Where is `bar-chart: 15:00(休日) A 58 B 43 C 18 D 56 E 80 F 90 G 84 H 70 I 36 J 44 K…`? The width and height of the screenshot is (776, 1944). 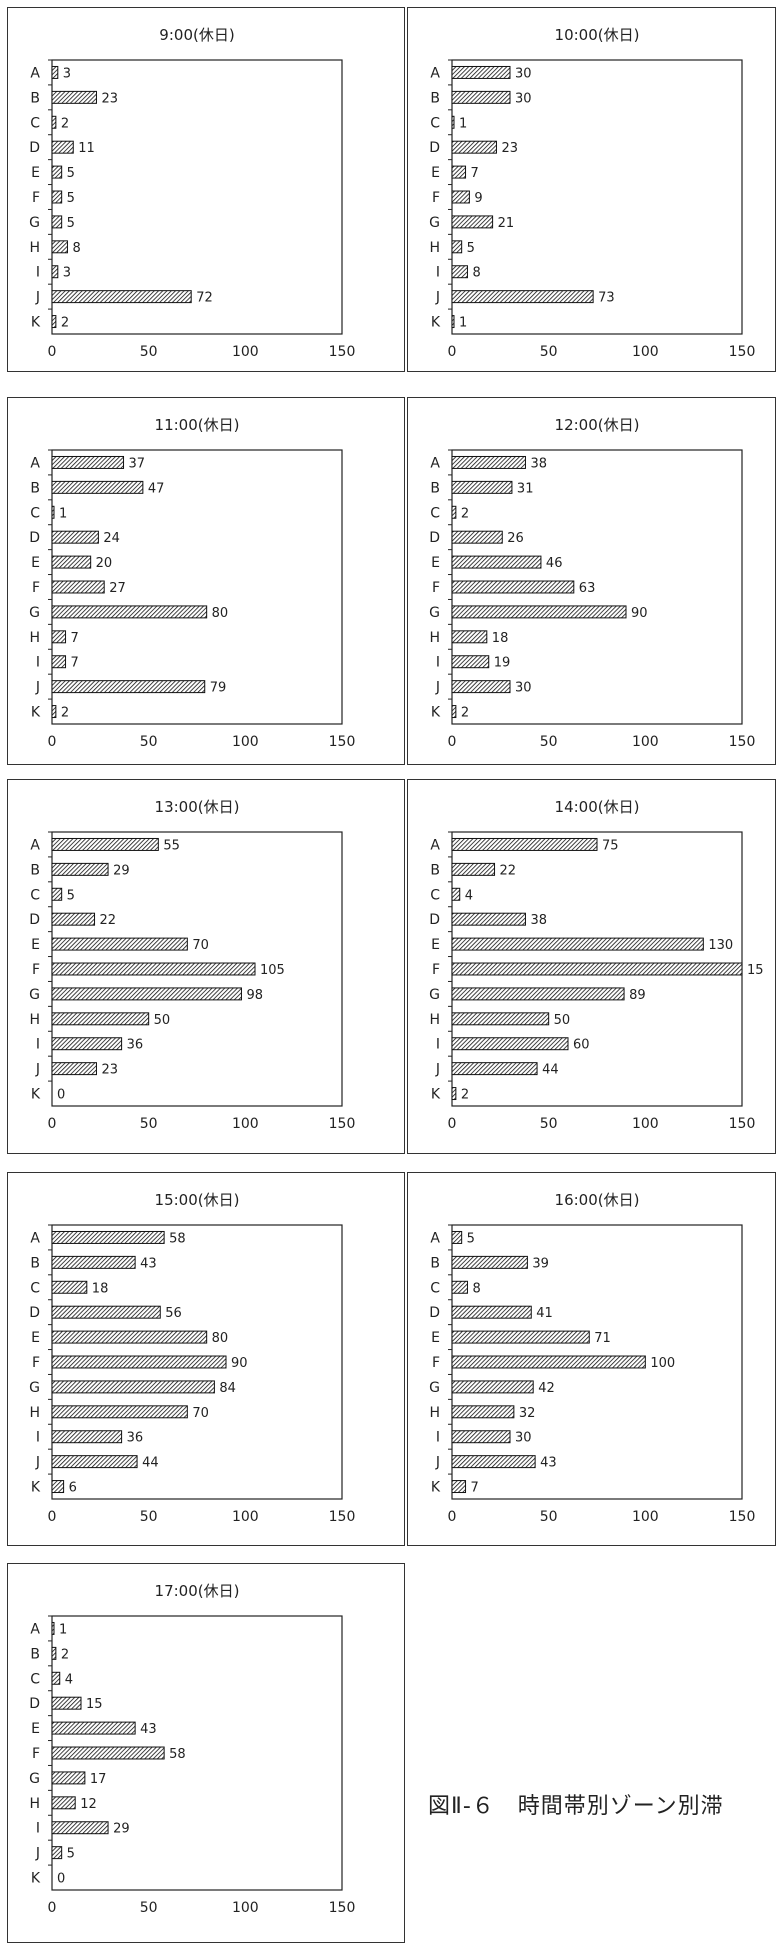 bar-chart: 15:00(休日) A 58 B 43 C 18 D 56 E 80 F 90 G 84 H 70 I 36 J 44 K… is located at coordinates (192, 1358).